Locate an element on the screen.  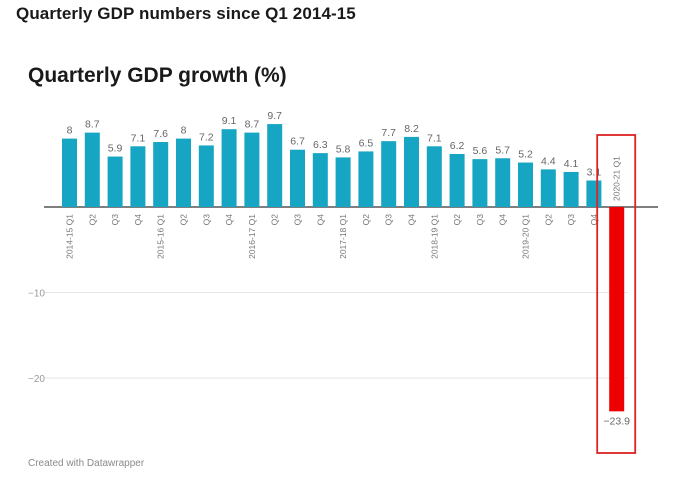
value-label: 5.6 is located at coordinates (480, 151).